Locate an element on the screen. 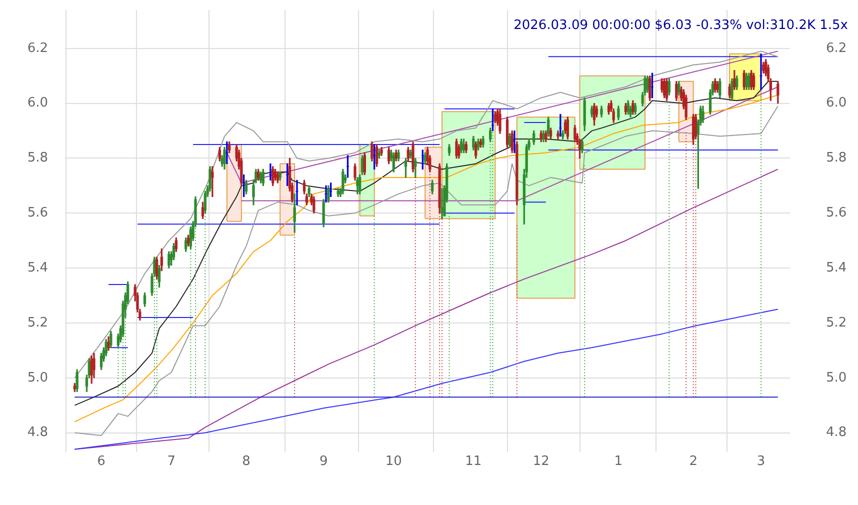  y-tick-label: 6.2 is located at coordinates (37, 48).